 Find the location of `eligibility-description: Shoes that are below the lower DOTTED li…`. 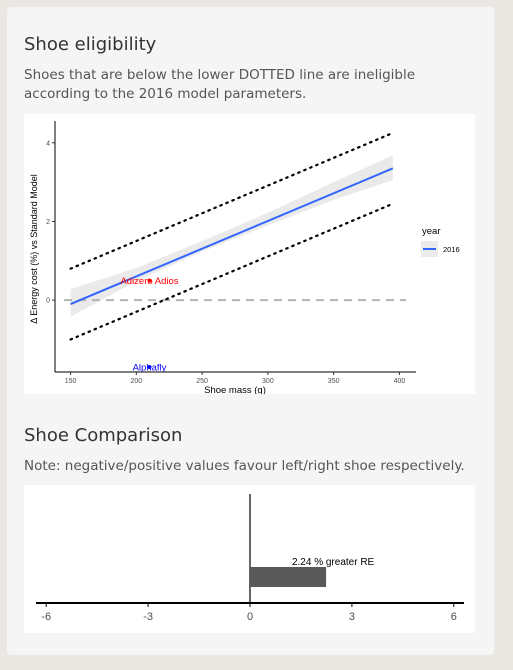

eligibility-description: Shoes that are below the lower DOTTED li… is located at coordinates (220, 84).